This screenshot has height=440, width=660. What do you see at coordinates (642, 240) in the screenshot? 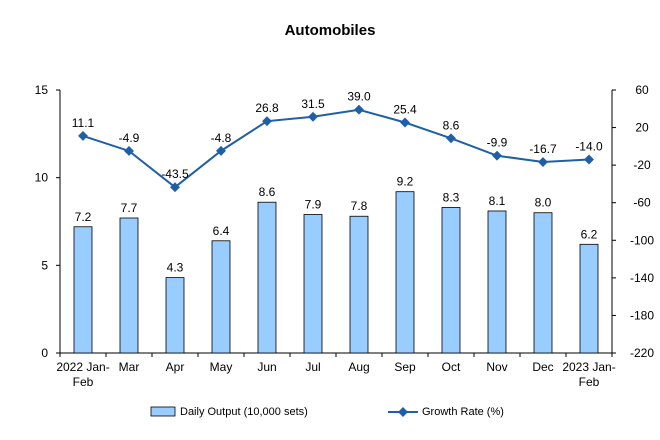
I see `y-right-tick-label: -100` at bounding box center [642, 240].